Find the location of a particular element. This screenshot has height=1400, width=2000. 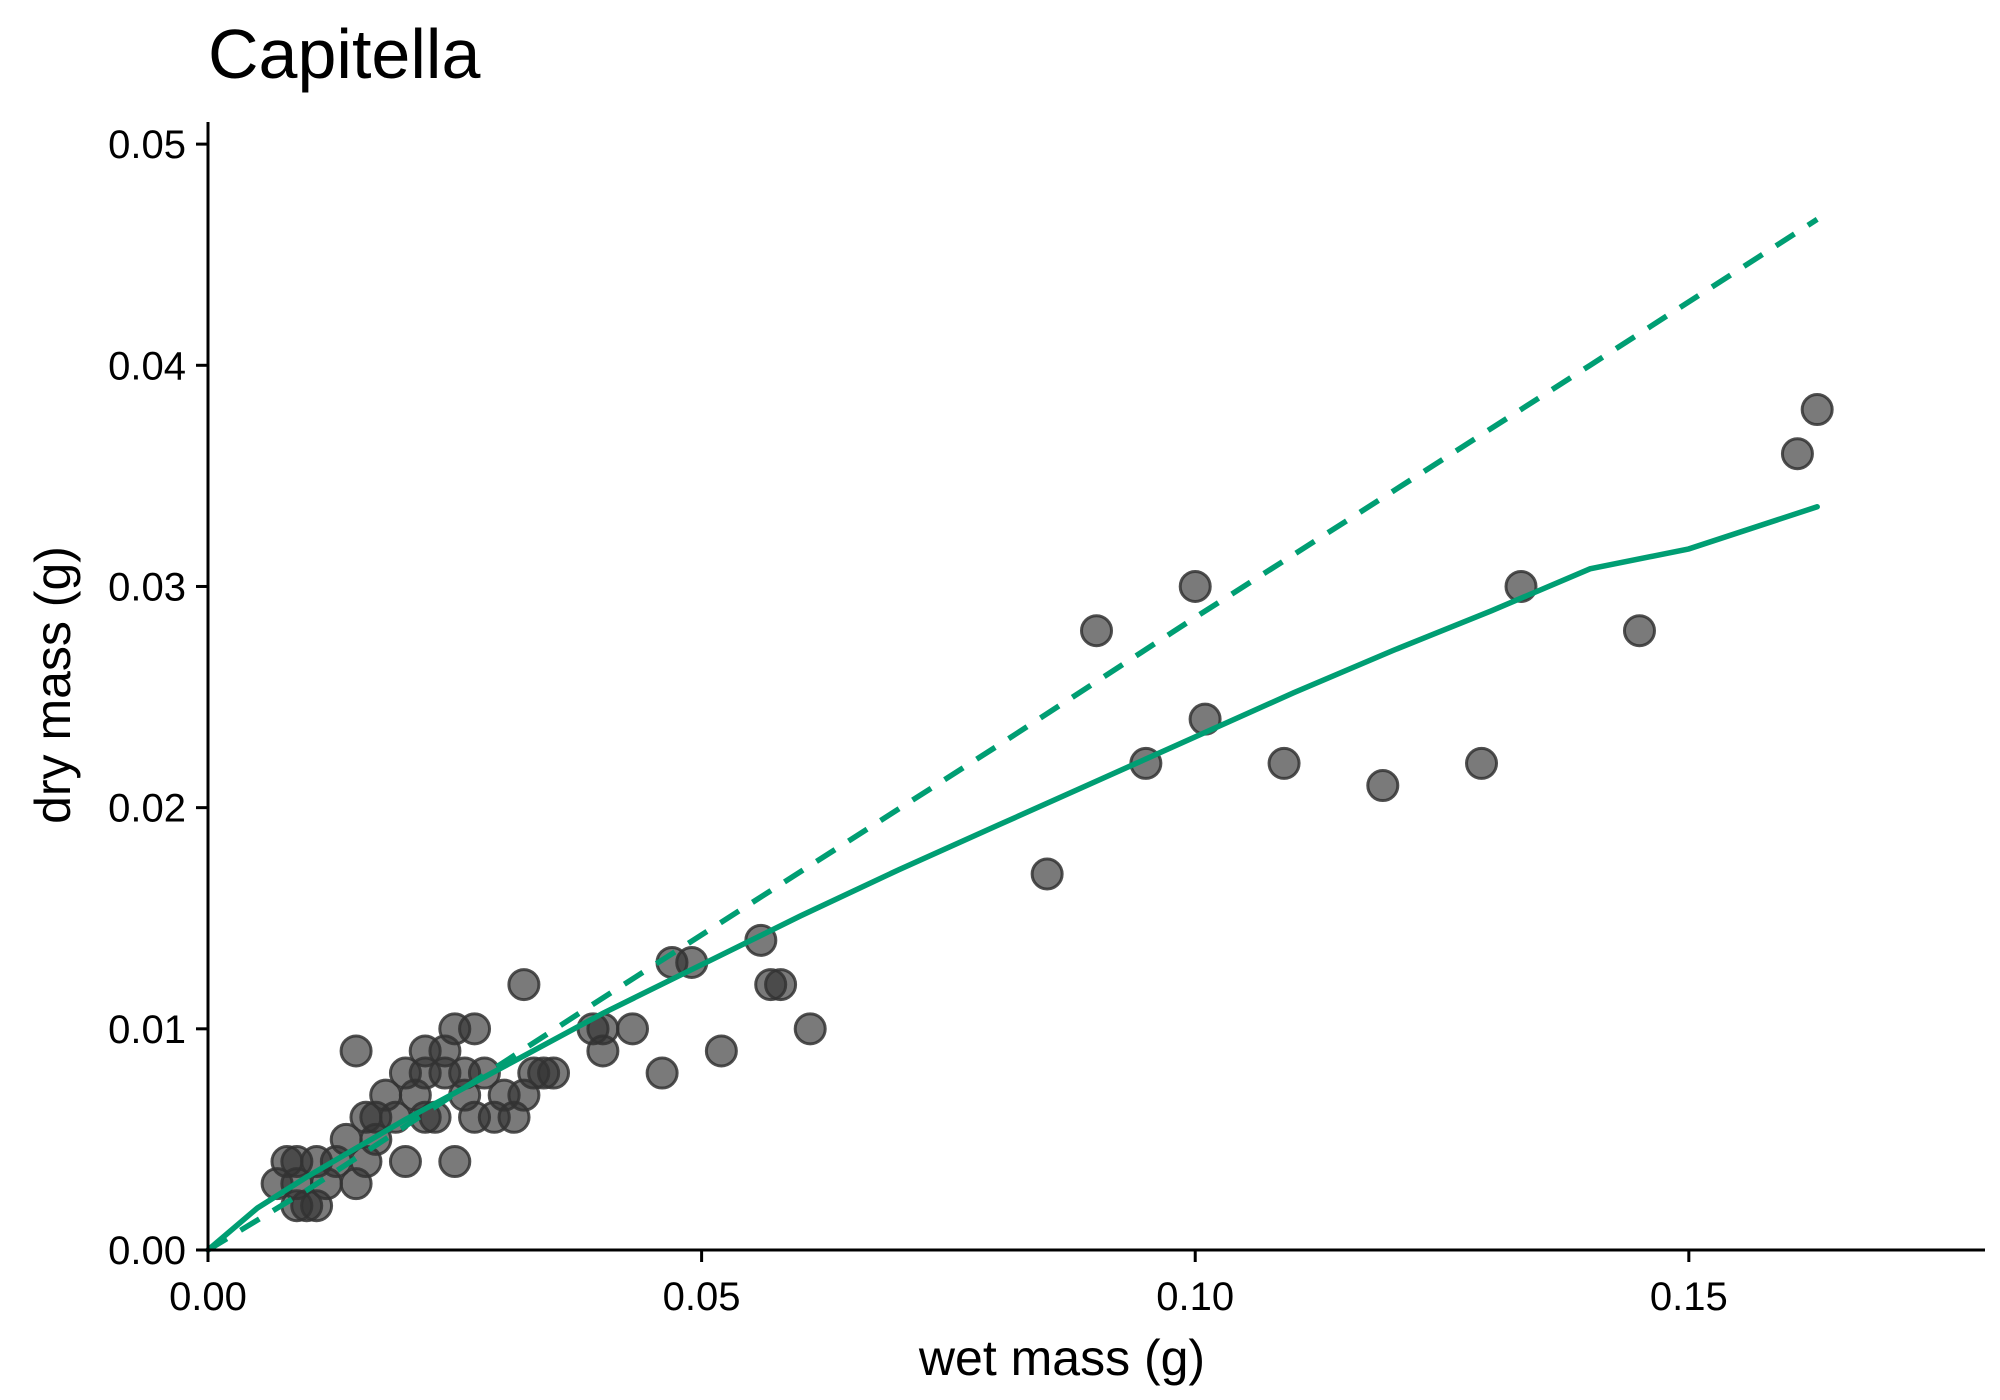

x-axis-ticks: 0.00 0.05 0.10 0.15 is located at coordinates (948, 1284).